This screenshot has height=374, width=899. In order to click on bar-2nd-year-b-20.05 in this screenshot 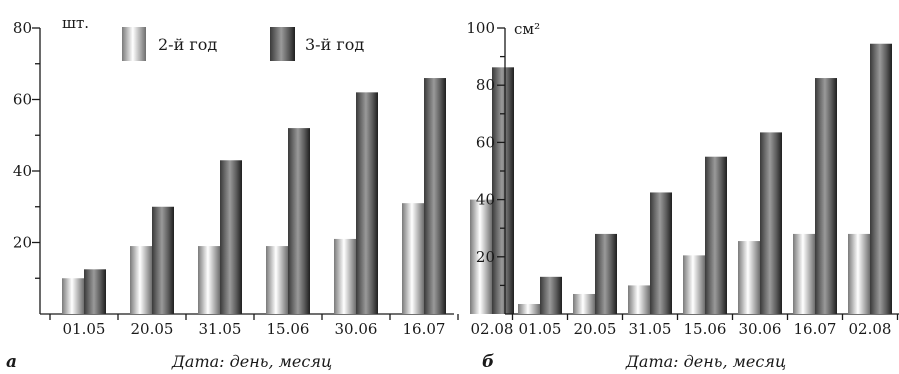, I will do `click(584, 303)`.